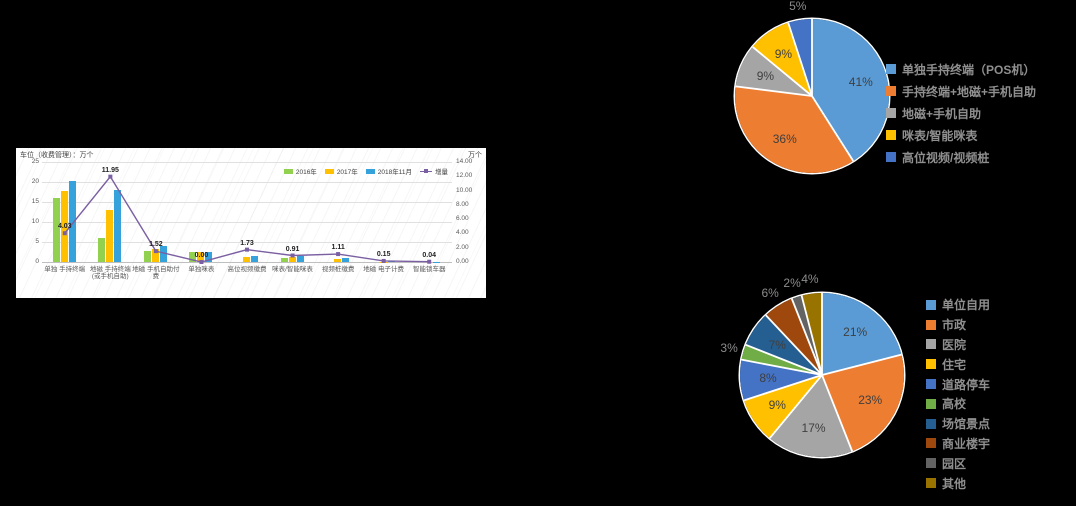  Describe the element at coordinates (464, 176) in the screenshot. I see `y-right-tick: 12.00` at that location.